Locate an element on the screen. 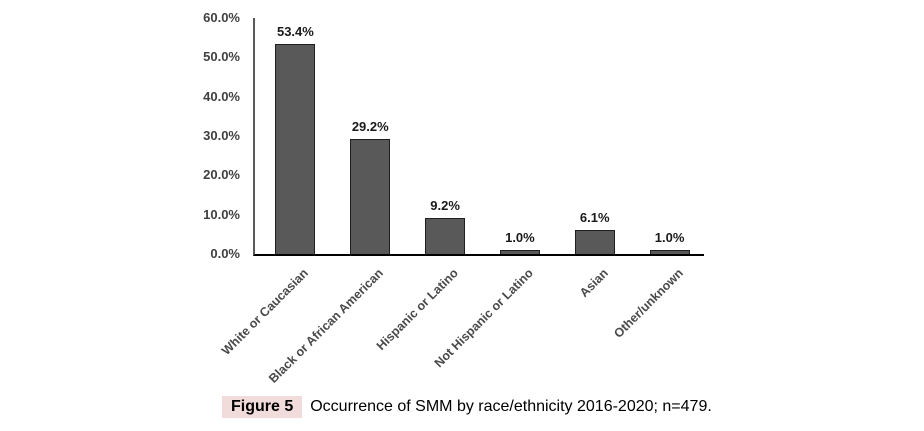 The width and height of the screenshot is (924, 431). y-tick-label: 0.0% is located at coordinates (225, 253).